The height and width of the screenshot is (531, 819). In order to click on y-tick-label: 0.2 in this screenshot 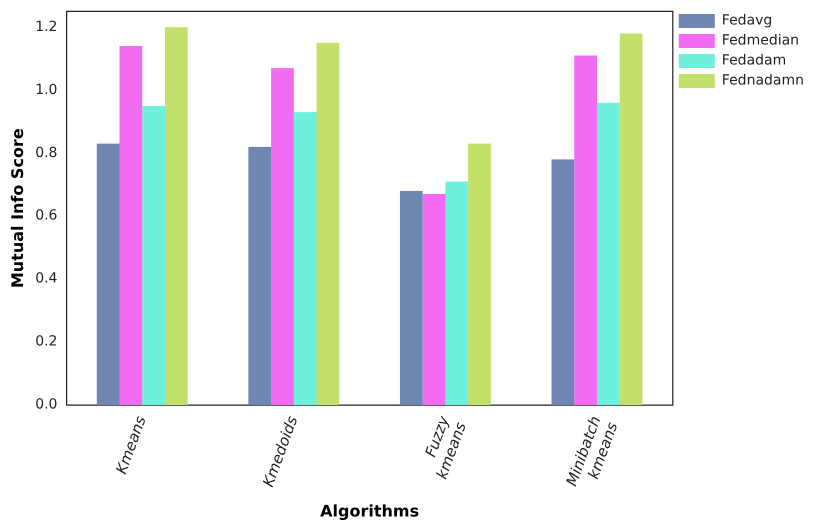, I will do `click(46, 342)`.